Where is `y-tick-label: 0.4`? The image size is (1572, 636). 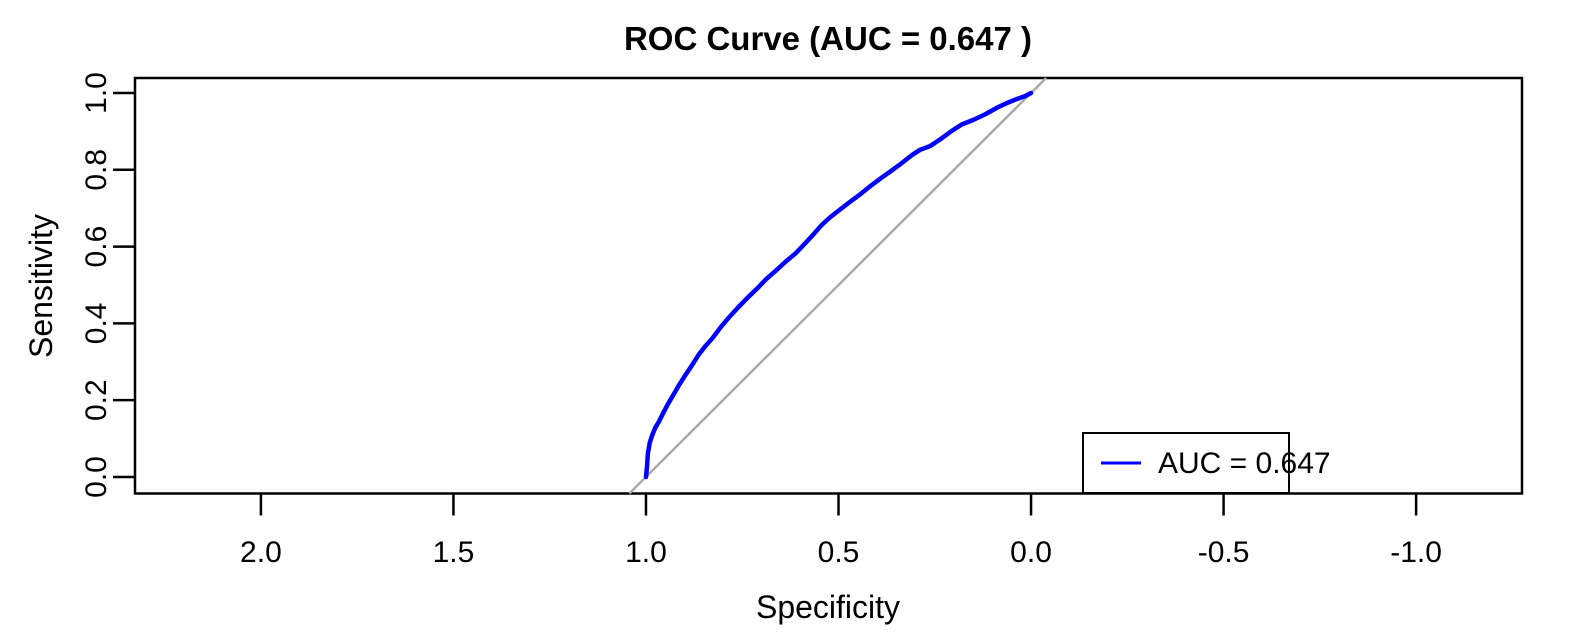 y-tick-label: 0.4 is located at coordinates (96, 324).